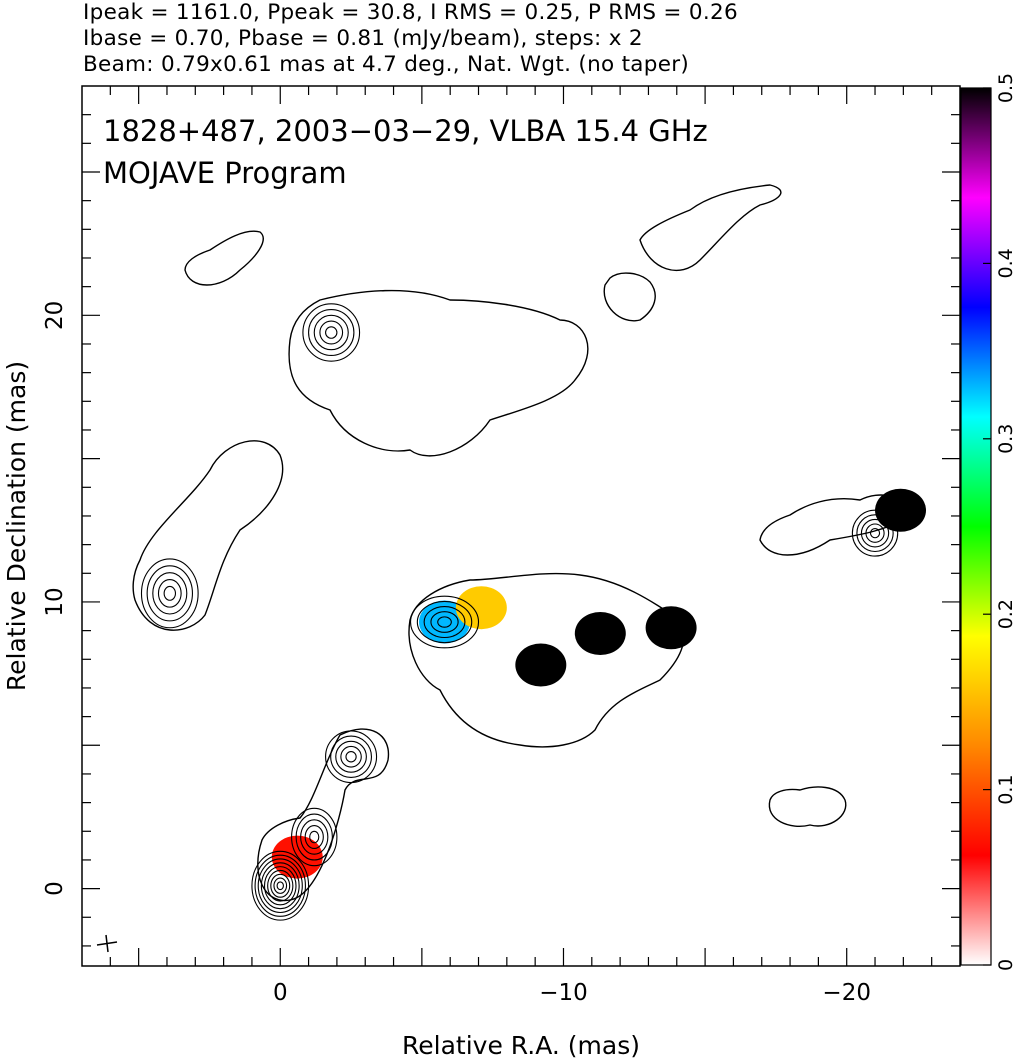 Image resolution: width=1022 pixels, height=1061 pixels. What do you see at coordinates (55, 601) in the screenshot?
I see `y-tick-label: 10` at bounding box center [55, 601].